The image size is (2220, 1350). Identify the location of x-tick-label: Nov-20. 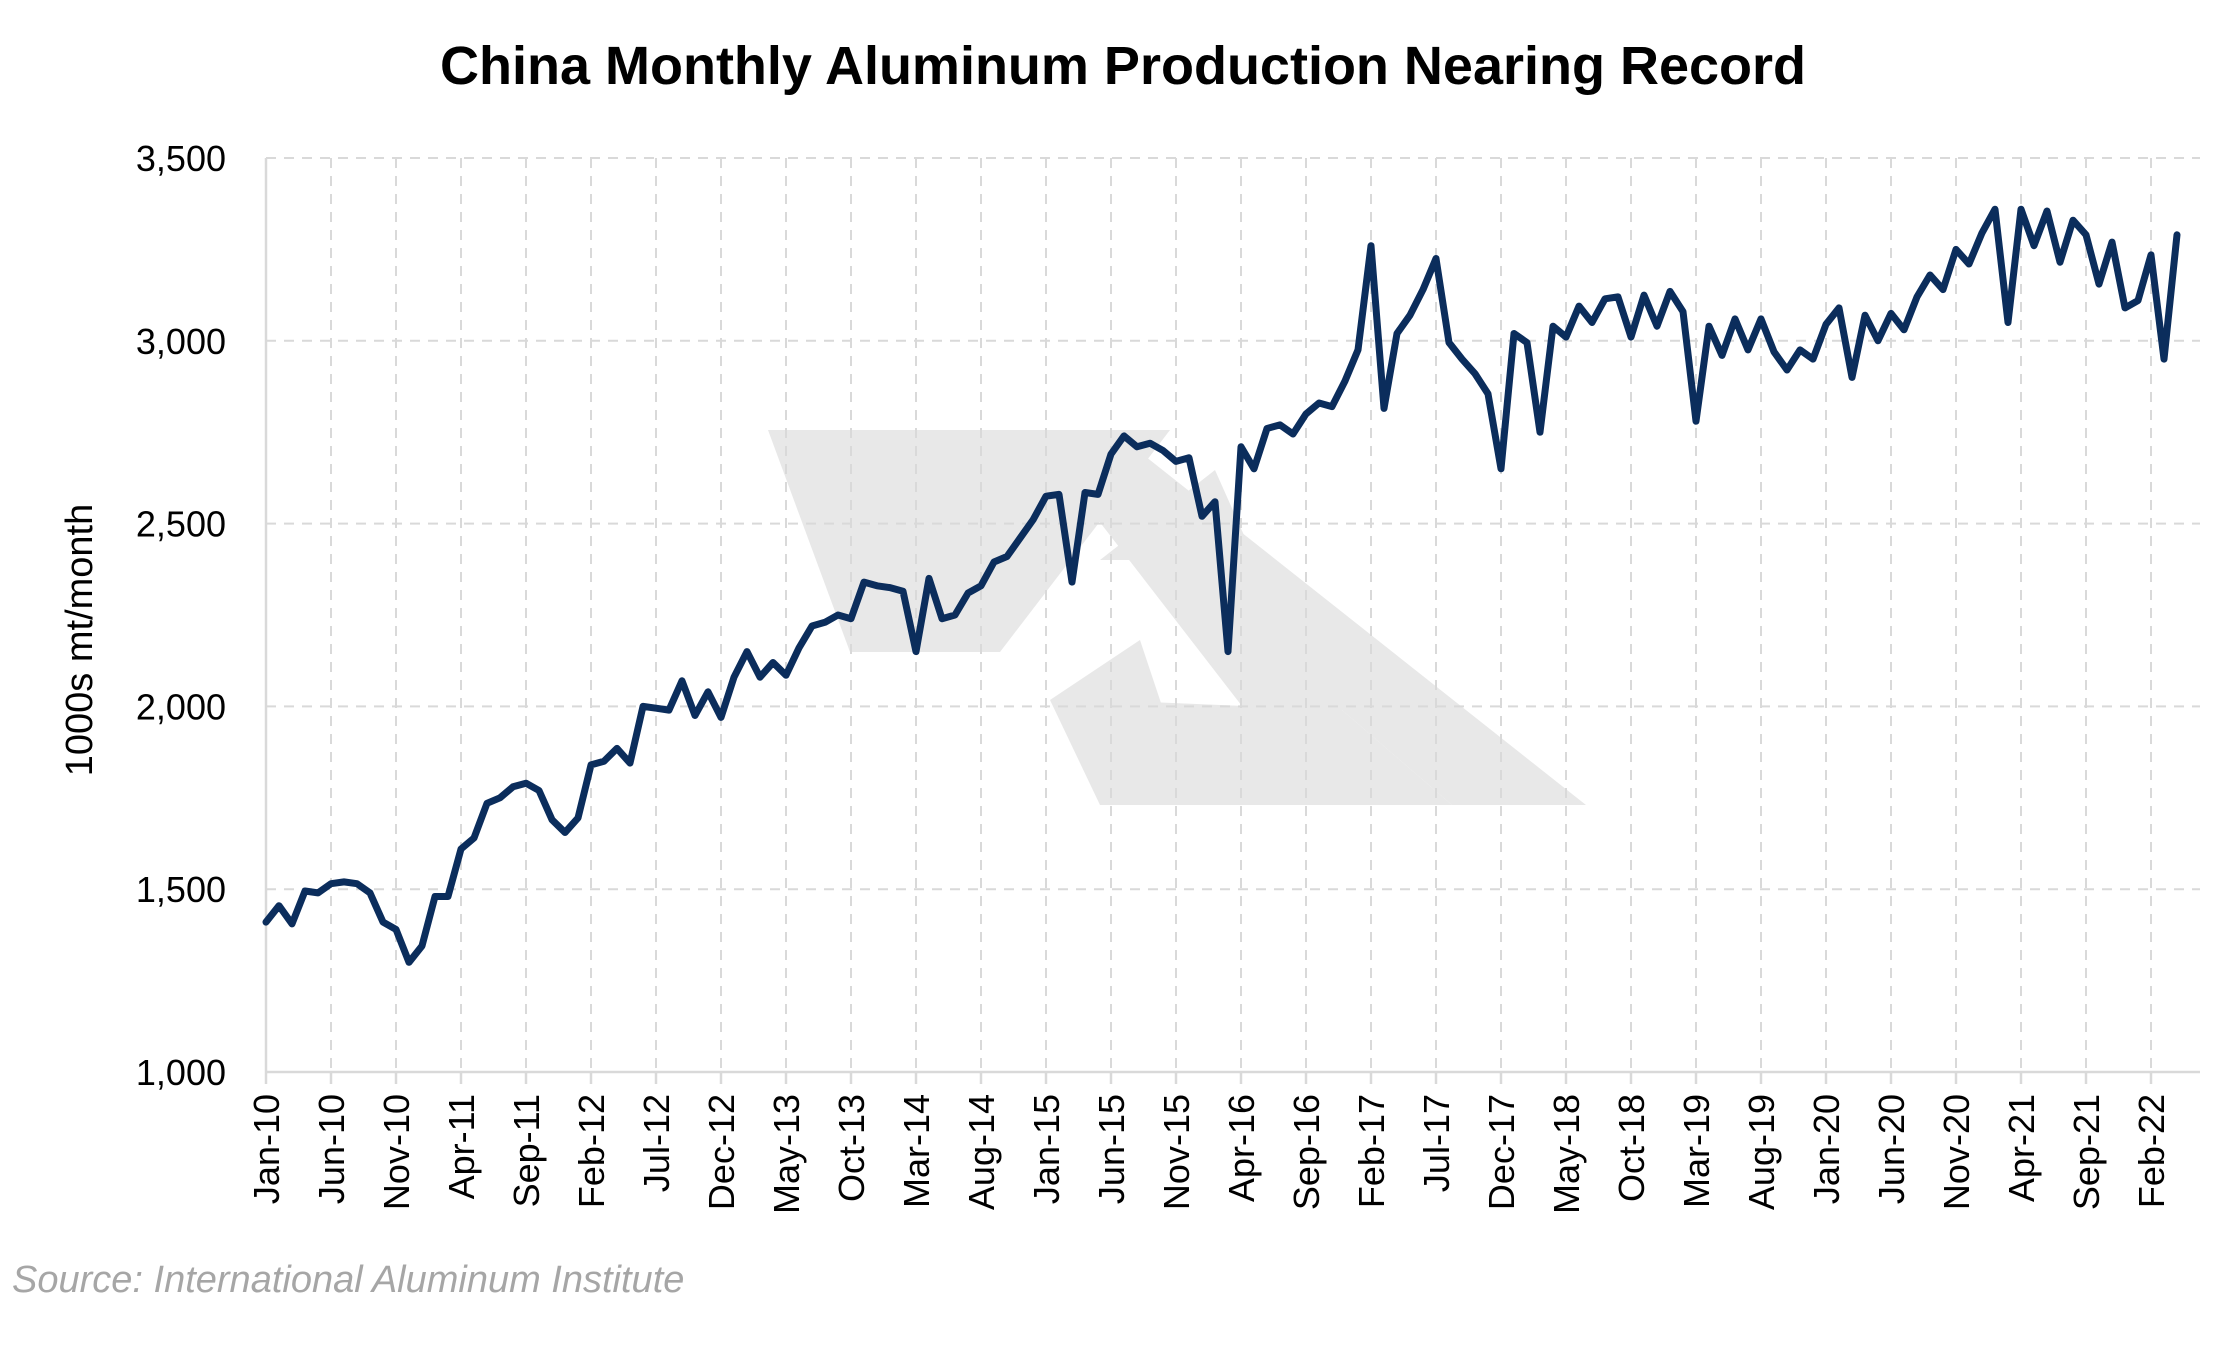
(1956, 1152).